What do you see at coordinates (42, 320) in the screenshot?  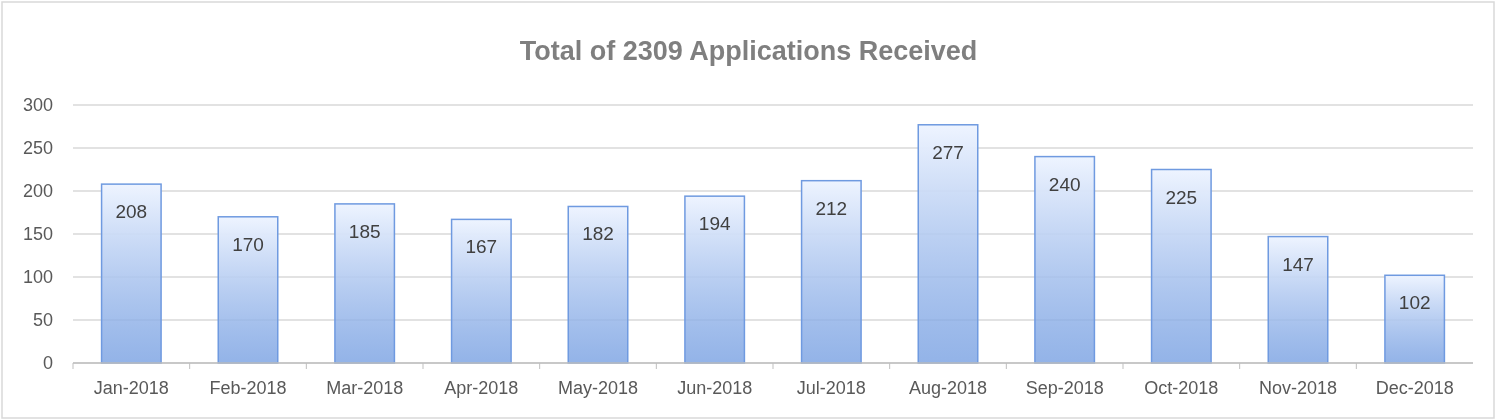 I see `y-tick-label: 50` at bounding box center [42, 320].